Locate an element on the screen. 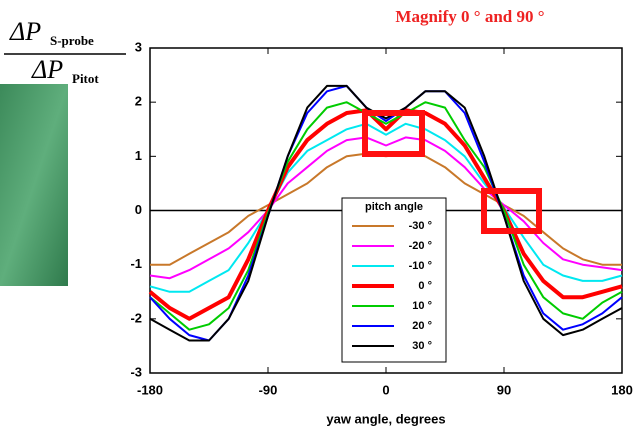  y-label: ΔP S-probe ΔP Pitot is located at coordinates (65, 51).